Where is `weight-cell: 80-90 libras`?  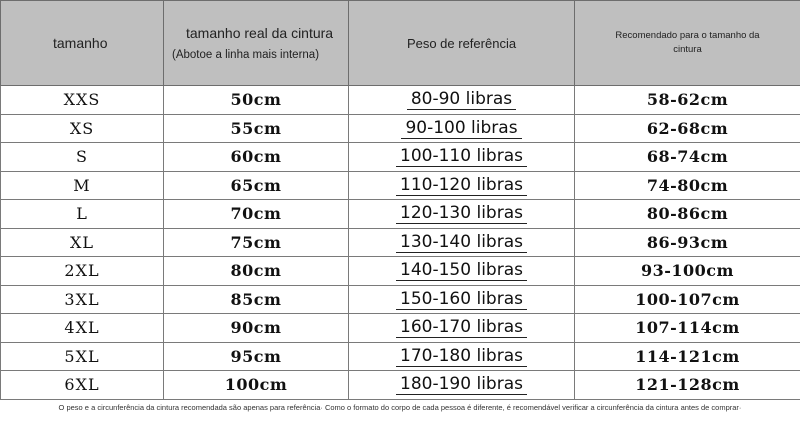 weight-cell: 80-90 libras is located at coordinates (461, 100).